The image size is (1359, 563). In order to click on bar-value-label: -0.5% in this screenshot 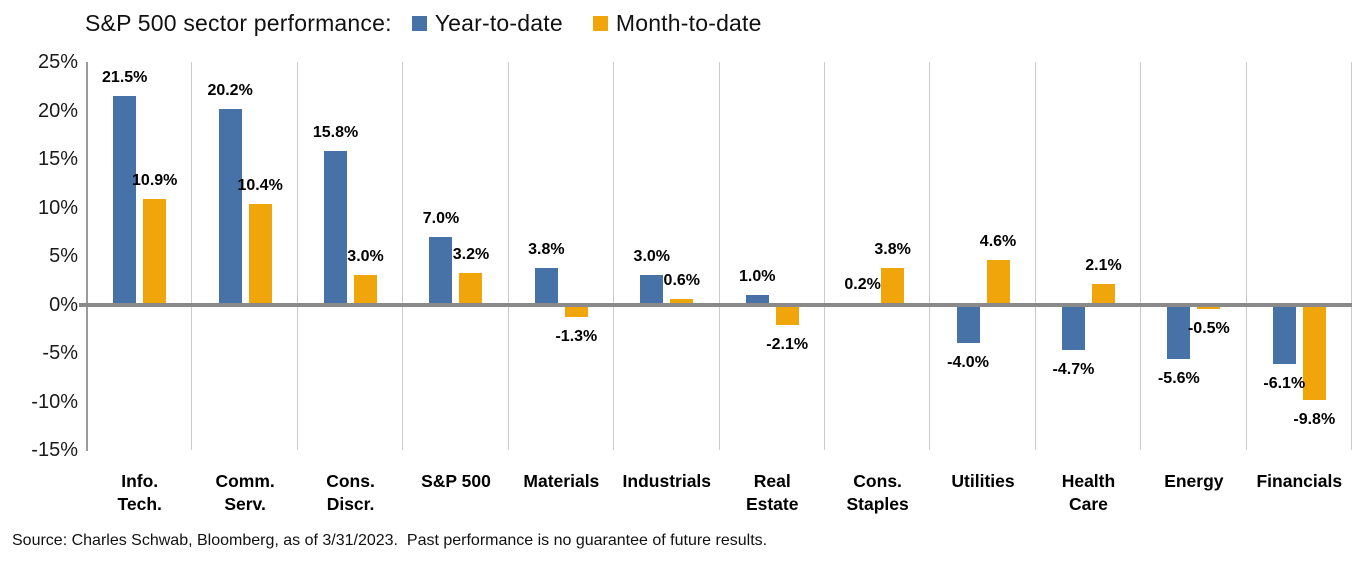, I will do `click(1208, 329)`.